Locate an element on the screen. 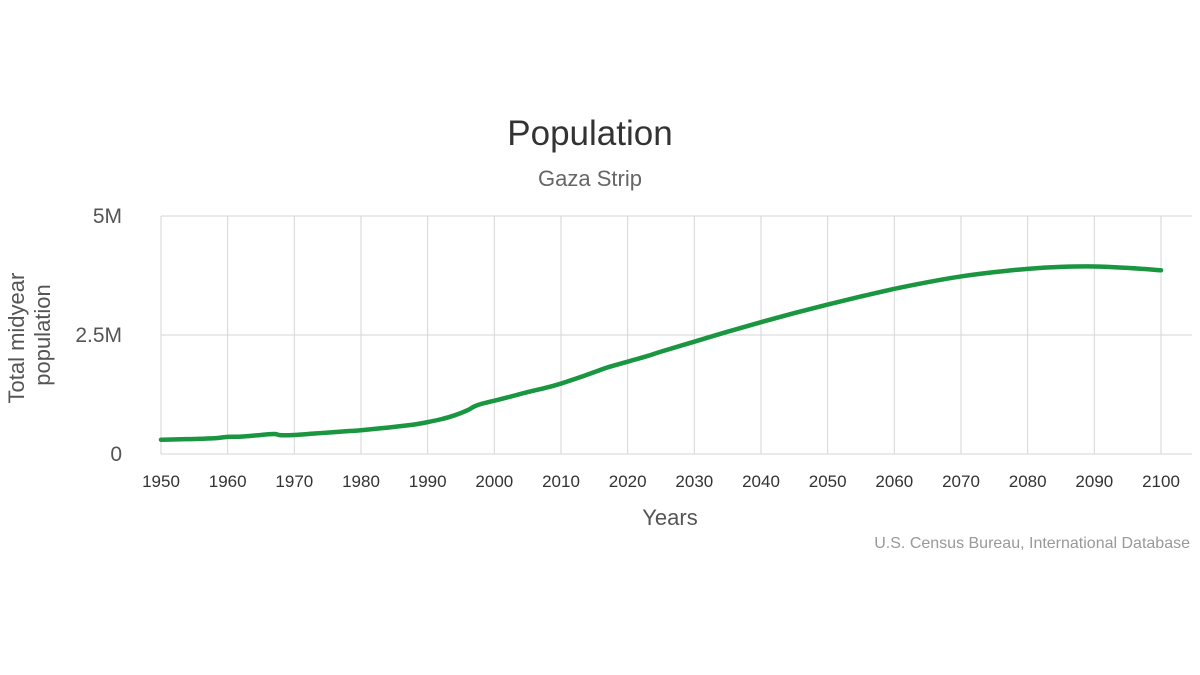 Image resolution: width=1200 pixels, height=675 pixels. x-tick-label: 2040 is located at coordinates (761, 481).